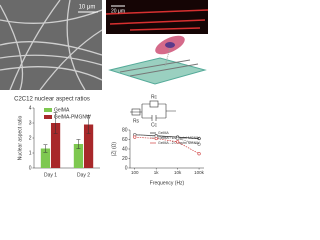 The image size is (320, 240). What do you see at coordinates (30, 138) in the screenshot?
I see `y-tick-label: 2` at bounding box center [30, 138].